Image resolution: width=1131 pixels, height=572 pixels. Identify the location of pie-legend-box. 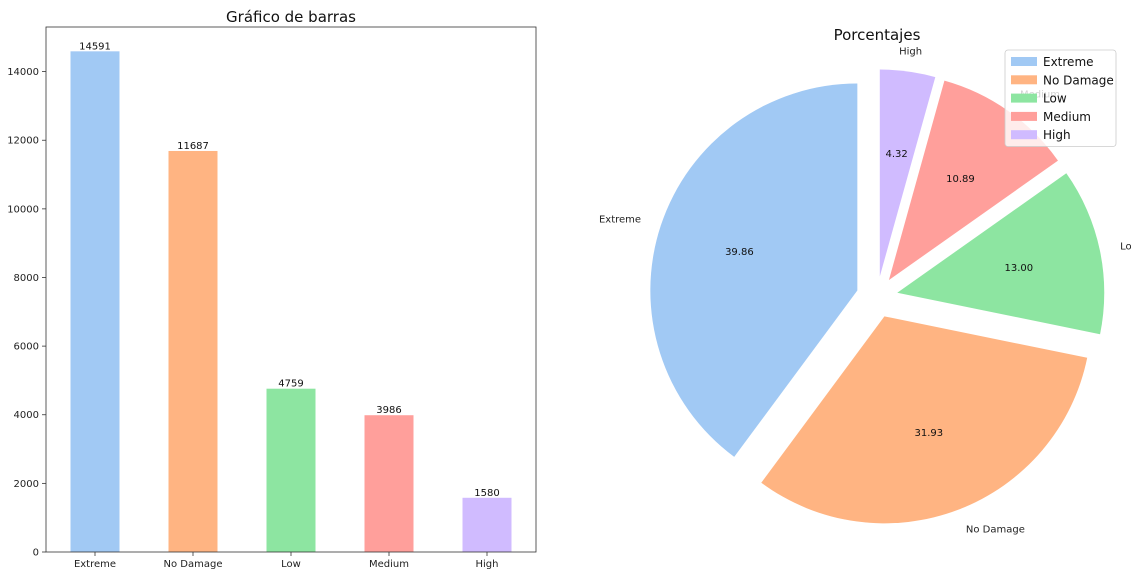
(1060, 98).